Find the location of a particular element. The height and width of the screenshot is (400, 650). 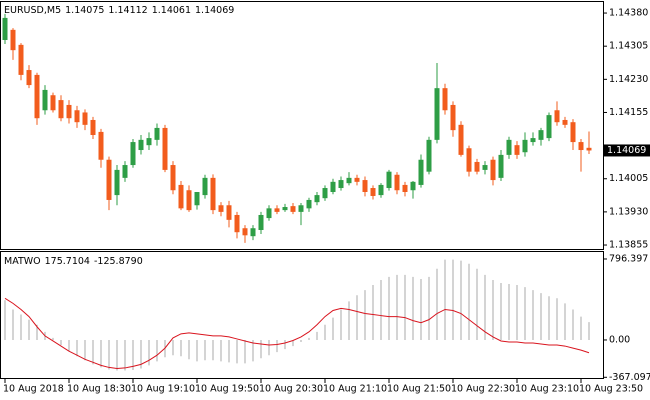

y-tick-label: 796.397 is located at coordinates (628, 258).